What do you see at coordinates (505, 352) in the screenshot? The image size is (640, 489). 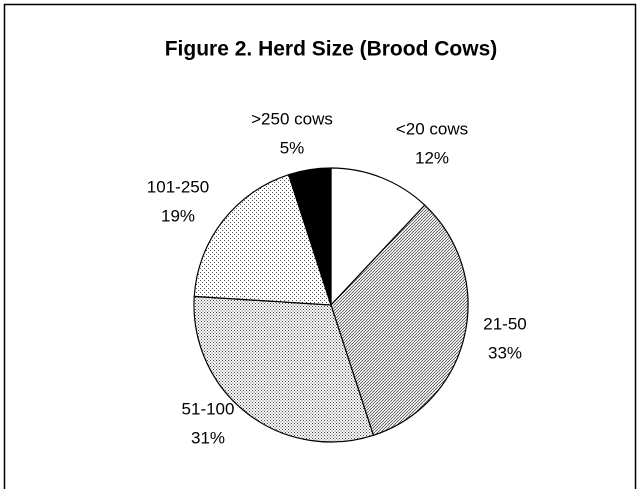 I see `slice-value-label: 33%` at bounding box center [505, 352].